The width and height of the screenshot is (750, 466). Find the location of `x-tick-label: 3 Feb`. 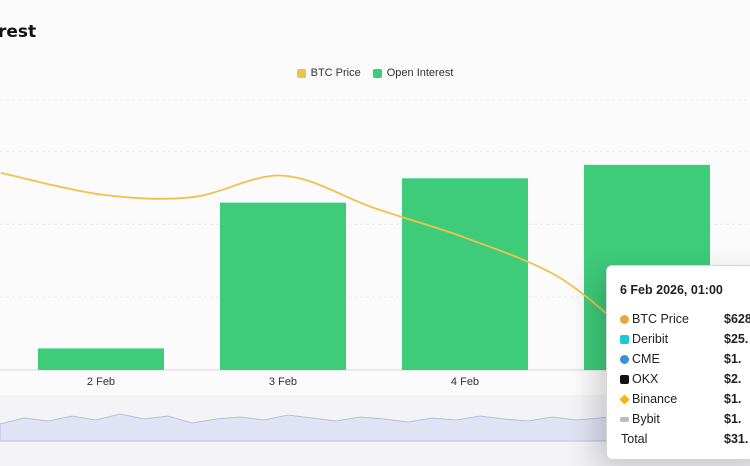

x-tick-label: 3 Feb is located at coordinates (283, 382).